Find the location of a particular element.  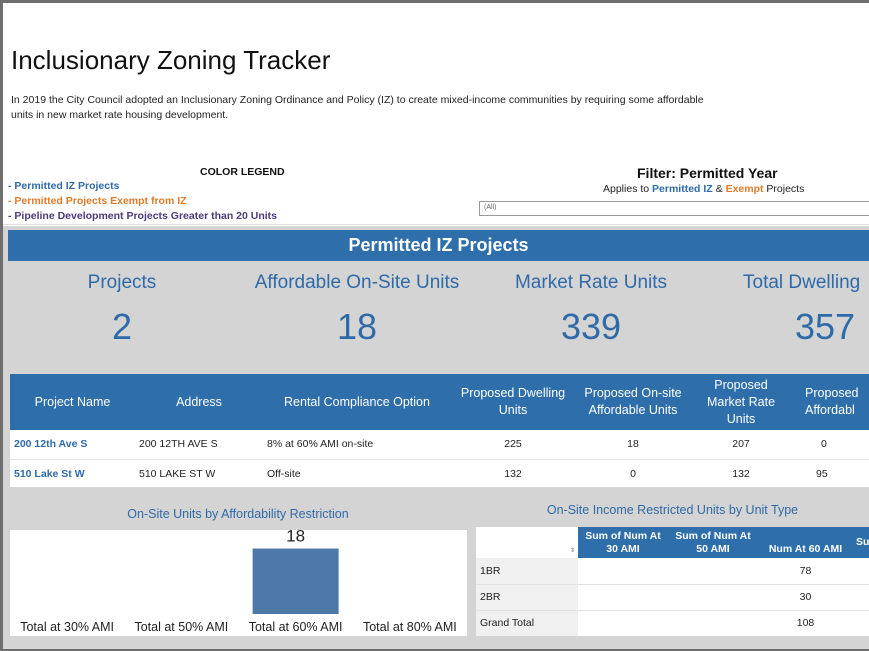

section-banner: Permitted IZ Projects is located at coordinates (438, 245).